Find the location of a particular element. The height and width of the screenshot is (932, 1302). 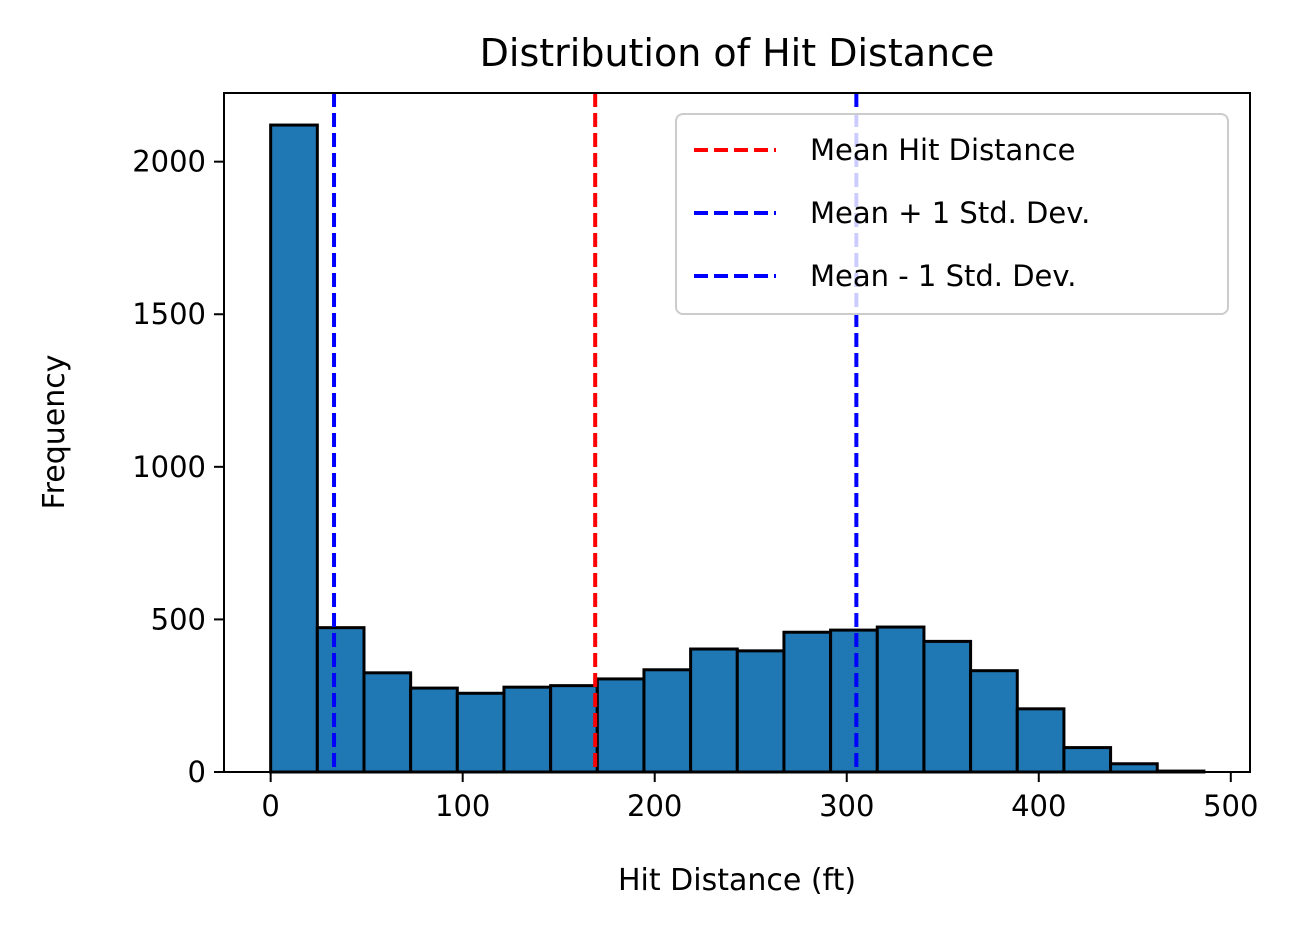

x-axis-ticks: 0 100 200 300 400 500 is located at coordinates (759, 797).